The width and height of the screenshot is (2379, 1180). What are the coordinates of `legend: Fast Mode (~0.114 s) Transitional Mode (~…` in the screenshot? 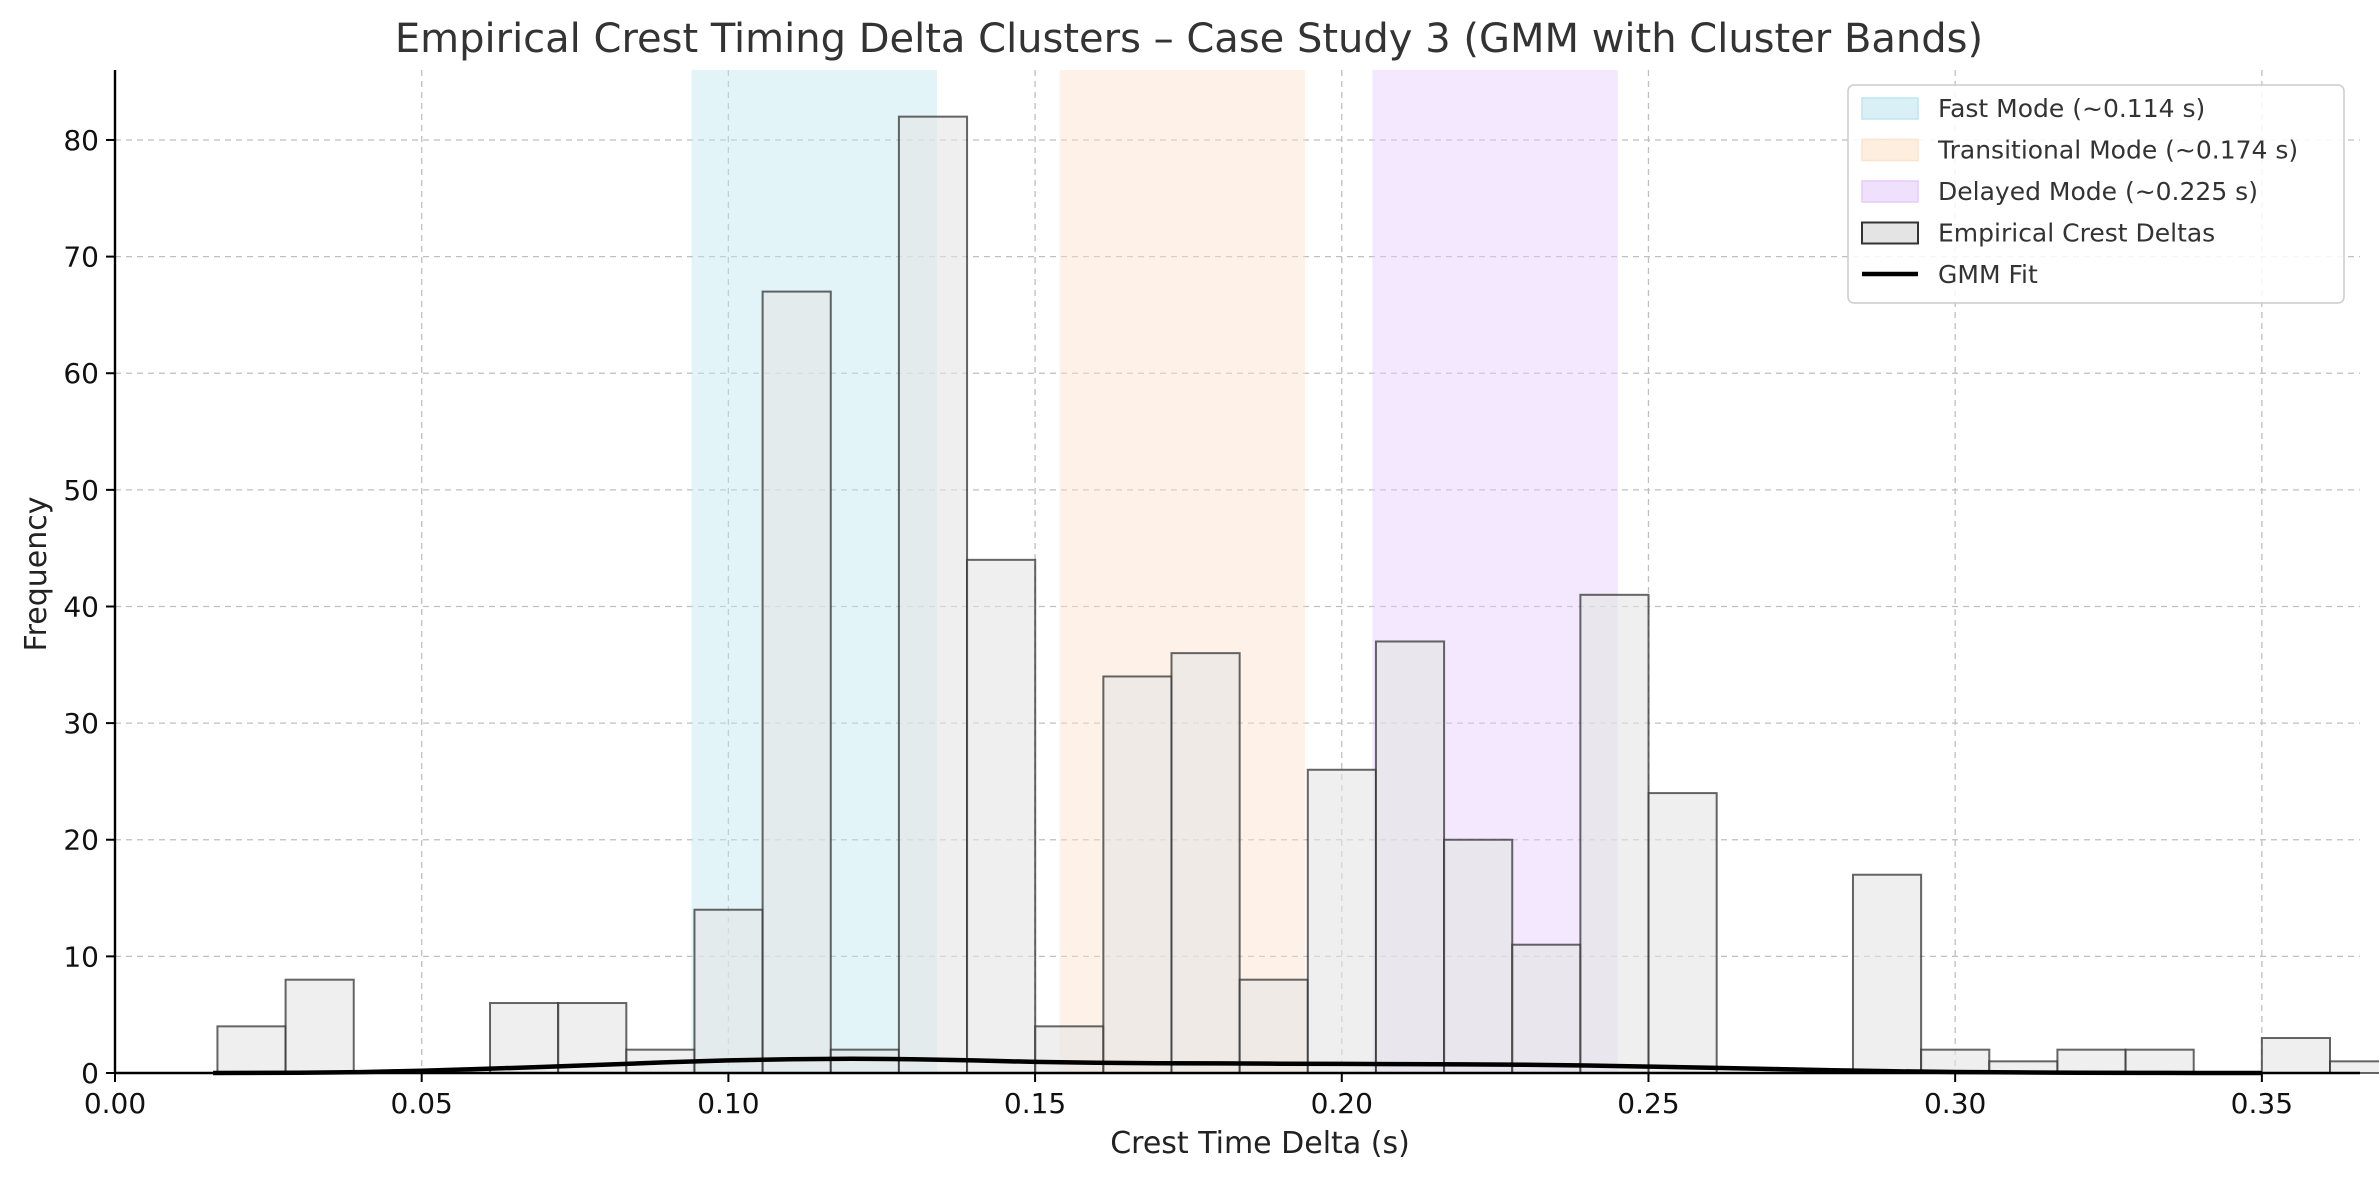 It's located at (2096, 194).